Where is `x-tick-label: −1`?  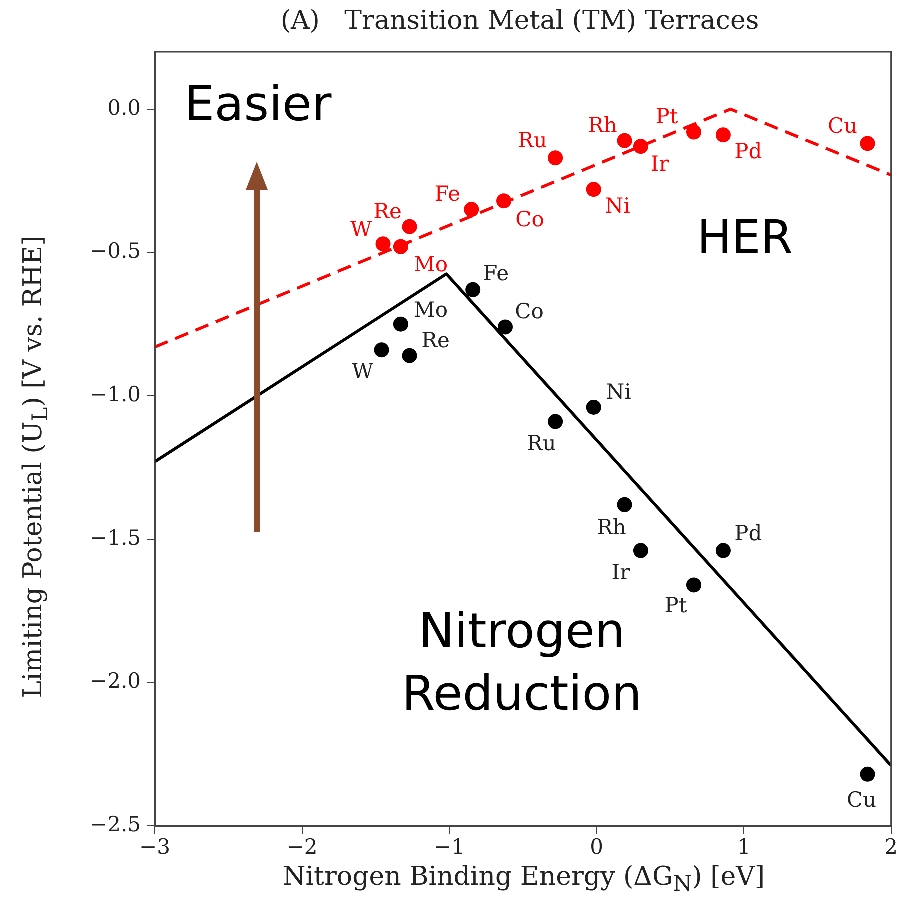
x-tick-label: −1 is located at coordinates (450, 847).